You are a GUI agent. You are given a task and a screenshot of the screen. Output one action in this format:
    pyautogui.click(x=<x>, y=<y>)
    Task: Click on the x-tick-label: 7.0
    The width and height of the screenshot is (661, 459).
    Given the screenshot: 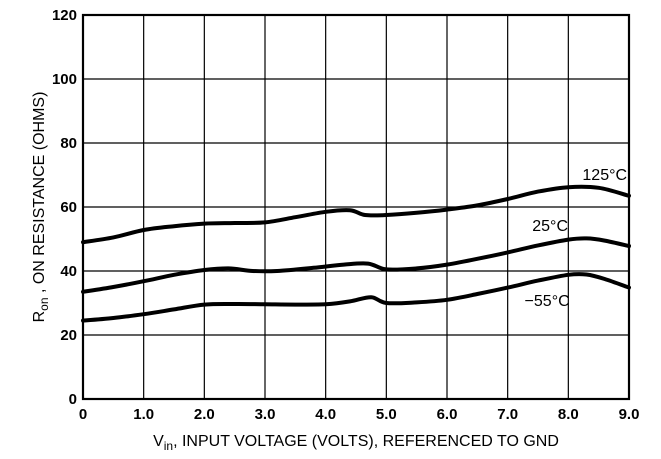 What is the action you would take?
    pyautogui.click(x=507, y=414)
    